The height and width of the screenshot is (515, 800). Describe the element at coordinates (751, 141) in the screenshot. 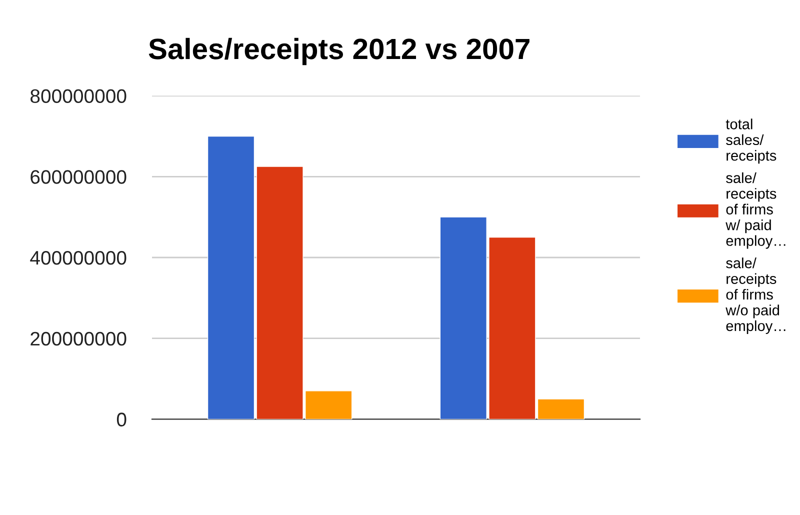

I see `legend-label: total sales/ receipts` at that location.